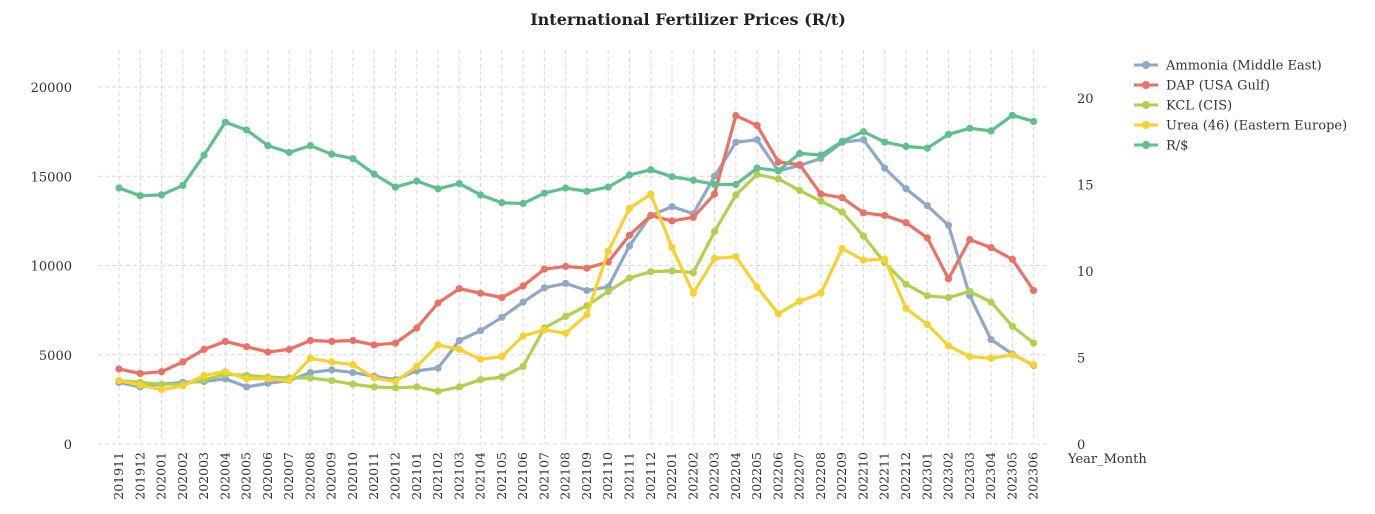 This screenshot has width=1375, height=514. What do you see at coordinates (756, 476) in the screenshot?
I see `x-tick-label: 202205` at bounding box center [756, 476].